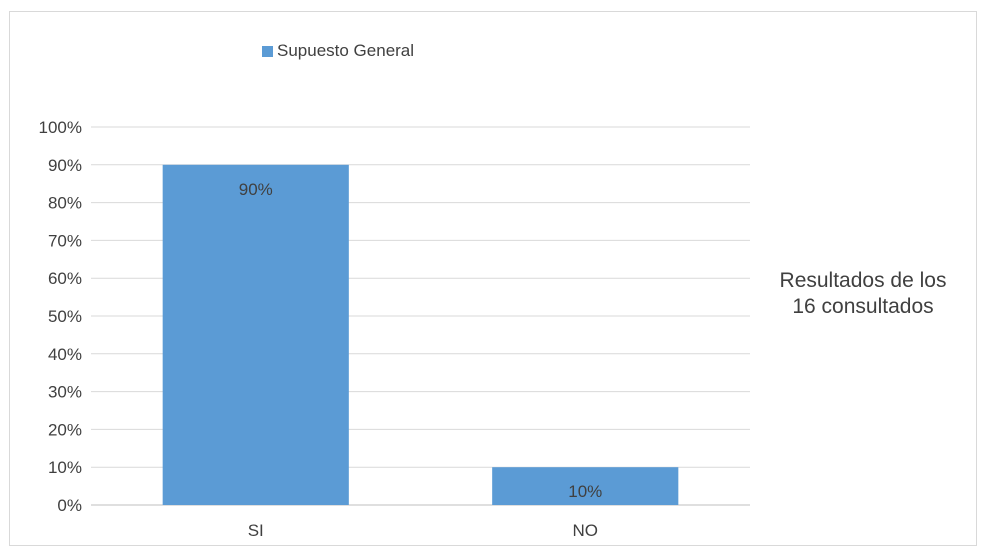  I want to click on y-tick-label: 80%, so click(65, 203).